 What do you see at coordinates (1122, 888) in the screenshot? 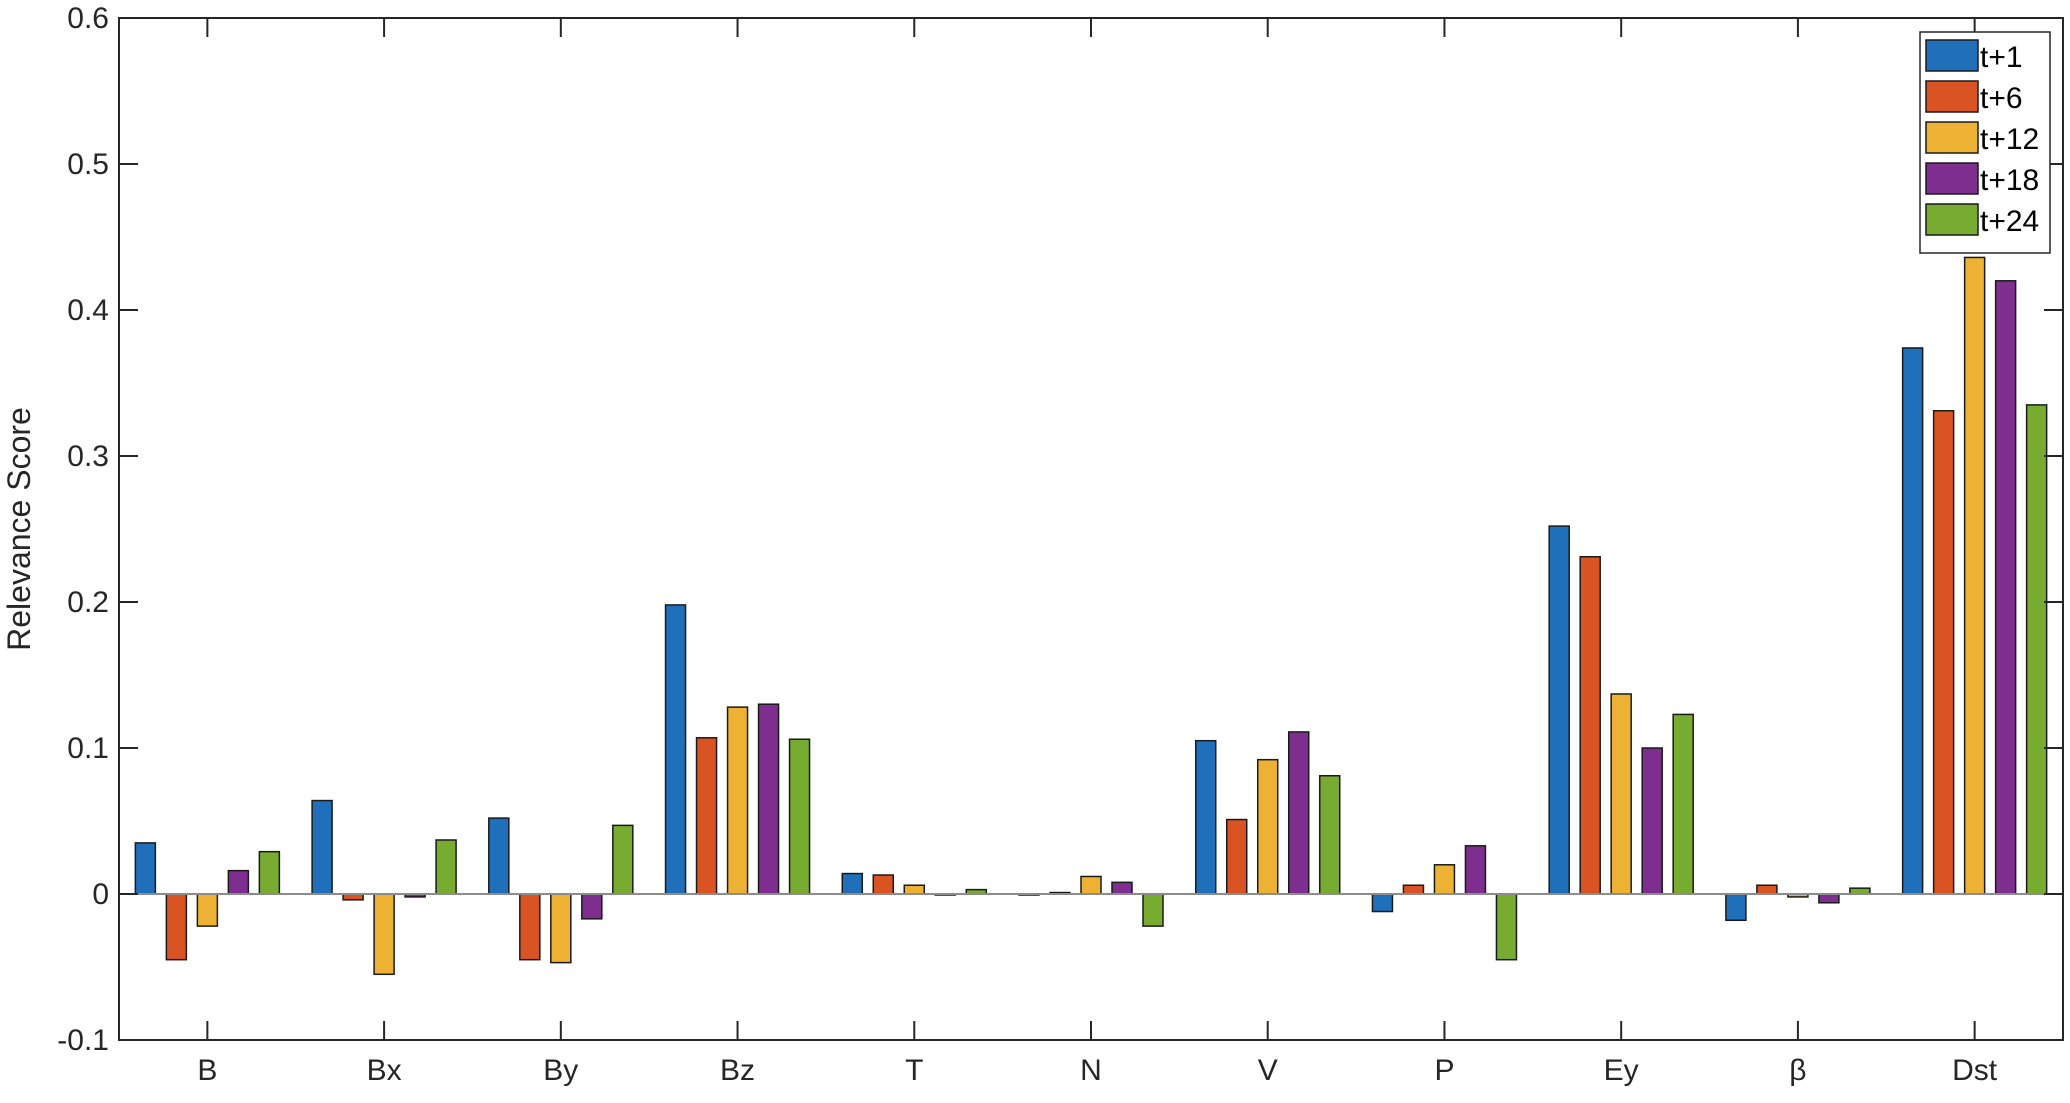
I see `bar-N-t+18` at bounding box center [1122, 888].